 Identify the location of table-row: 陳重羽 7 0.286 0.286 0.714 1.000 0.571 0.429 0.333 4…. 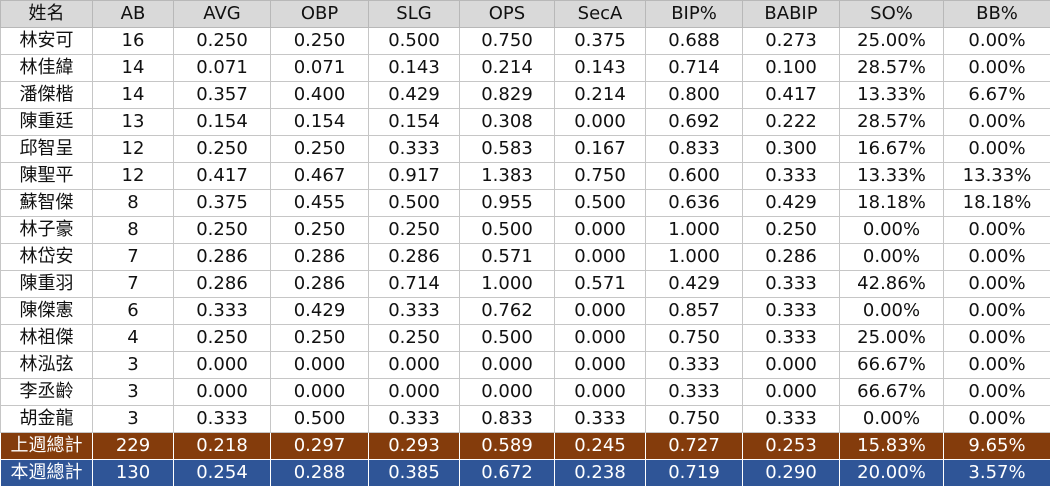
(525, 284).